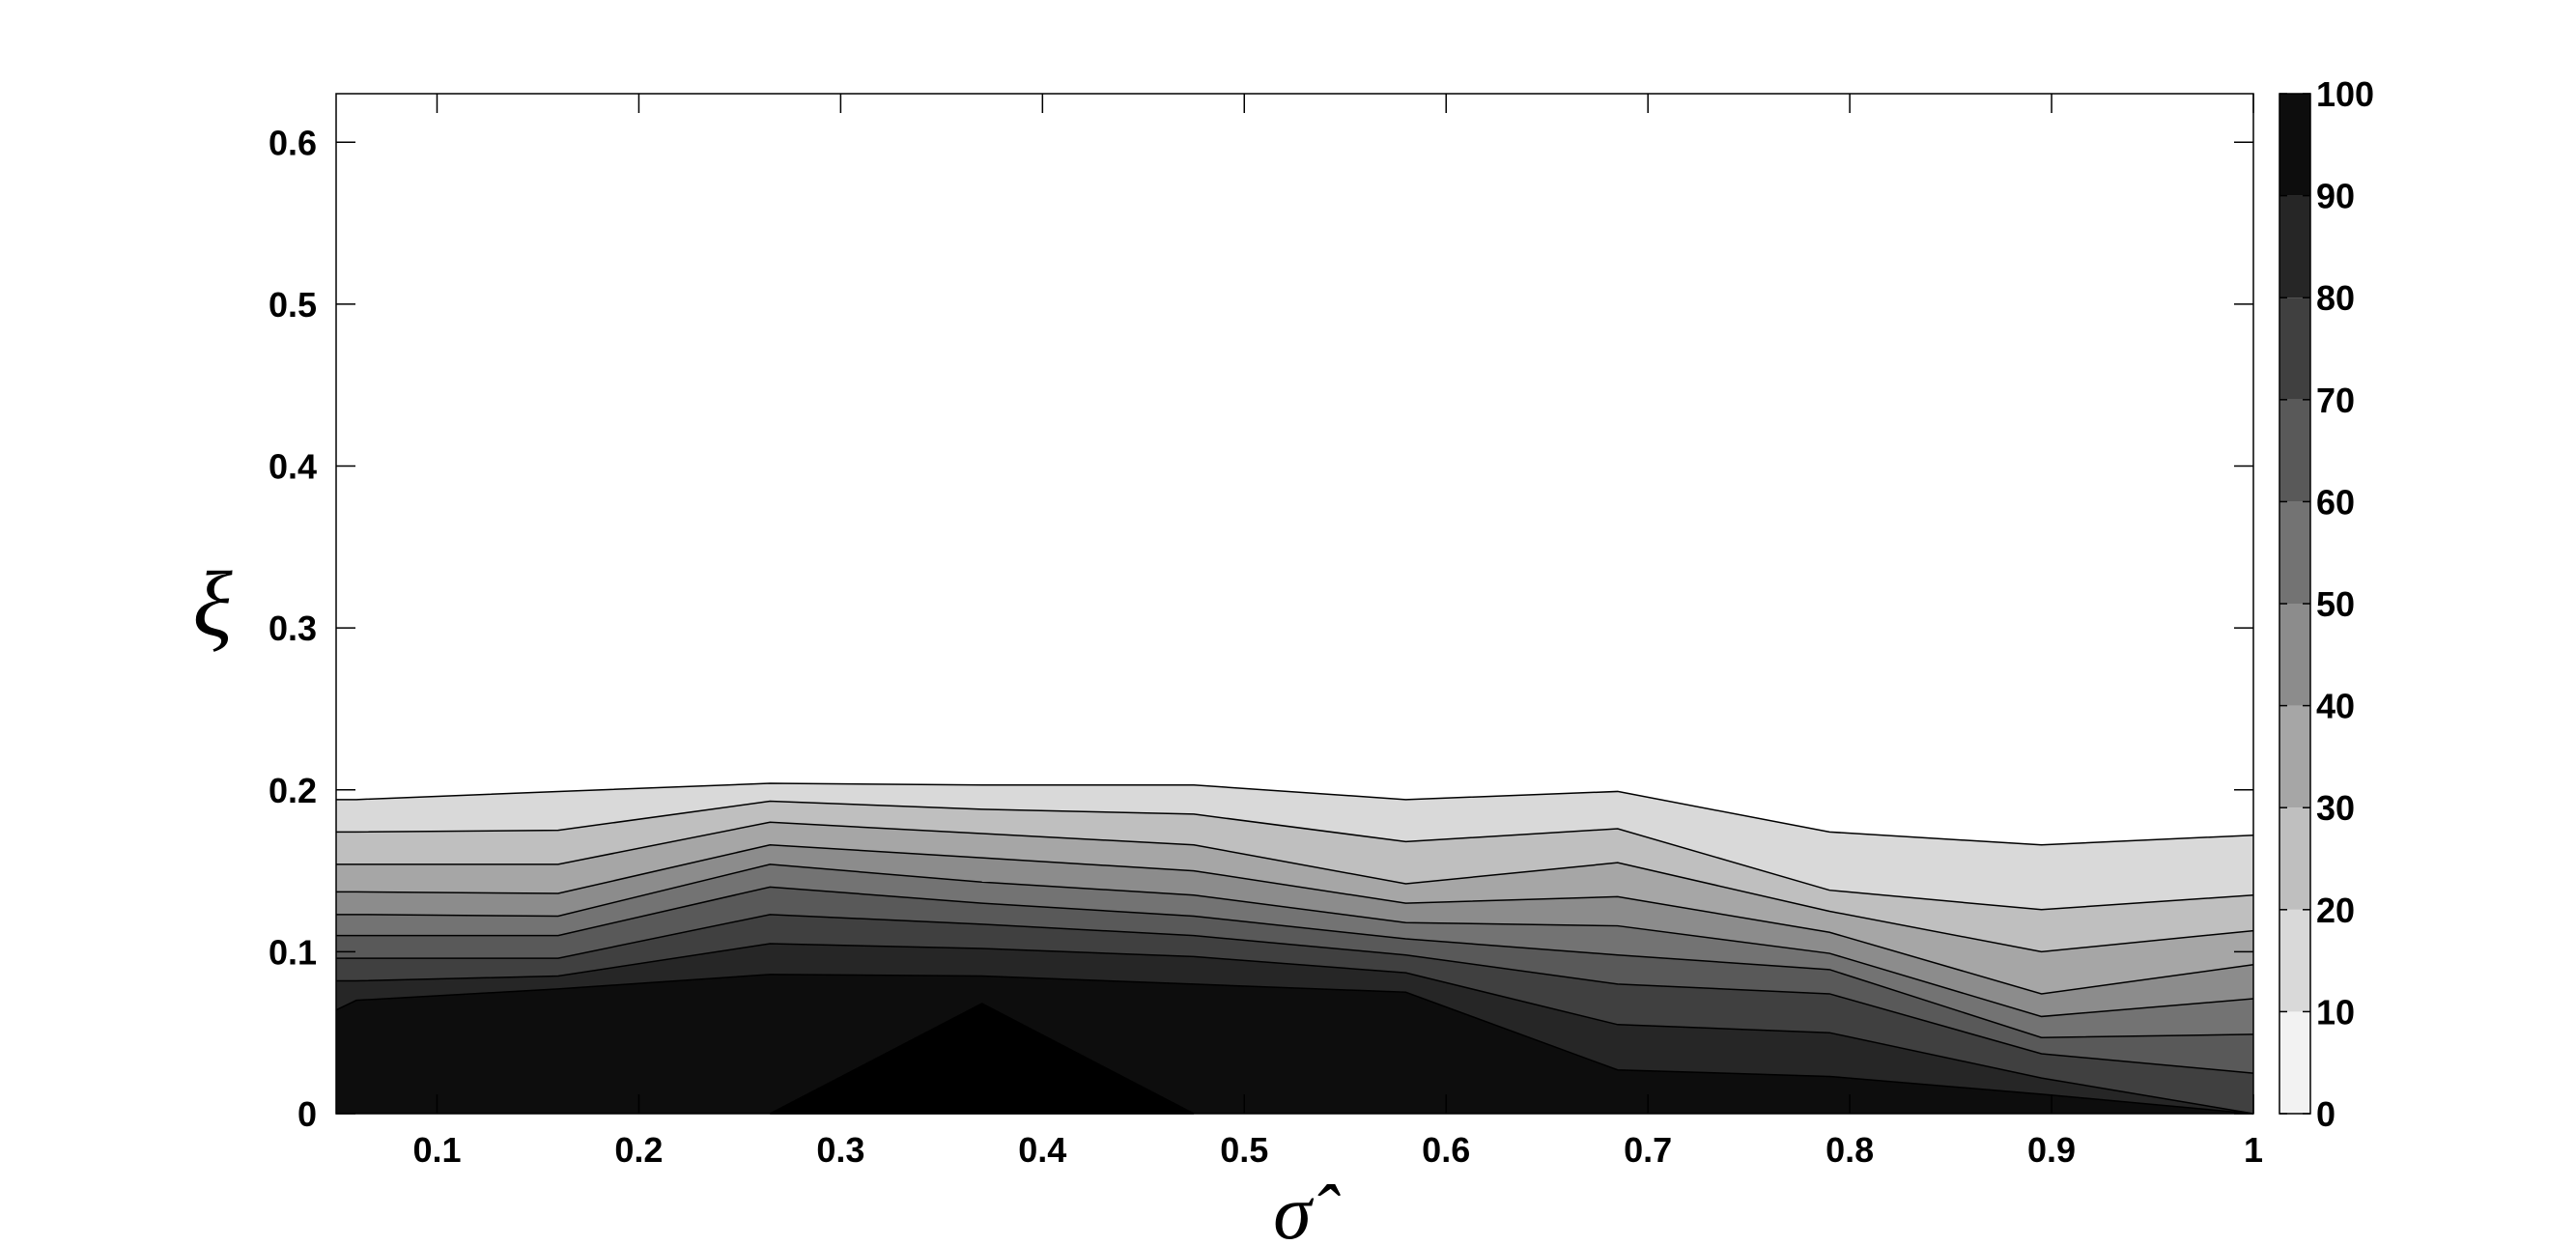 The width and height of the screenshot is (2576, 1245). What do you see at coordinates (1850, 1150) in the screenshot?
I see `x-tick-label: 0.8` at bounding box center [1850, 1150].